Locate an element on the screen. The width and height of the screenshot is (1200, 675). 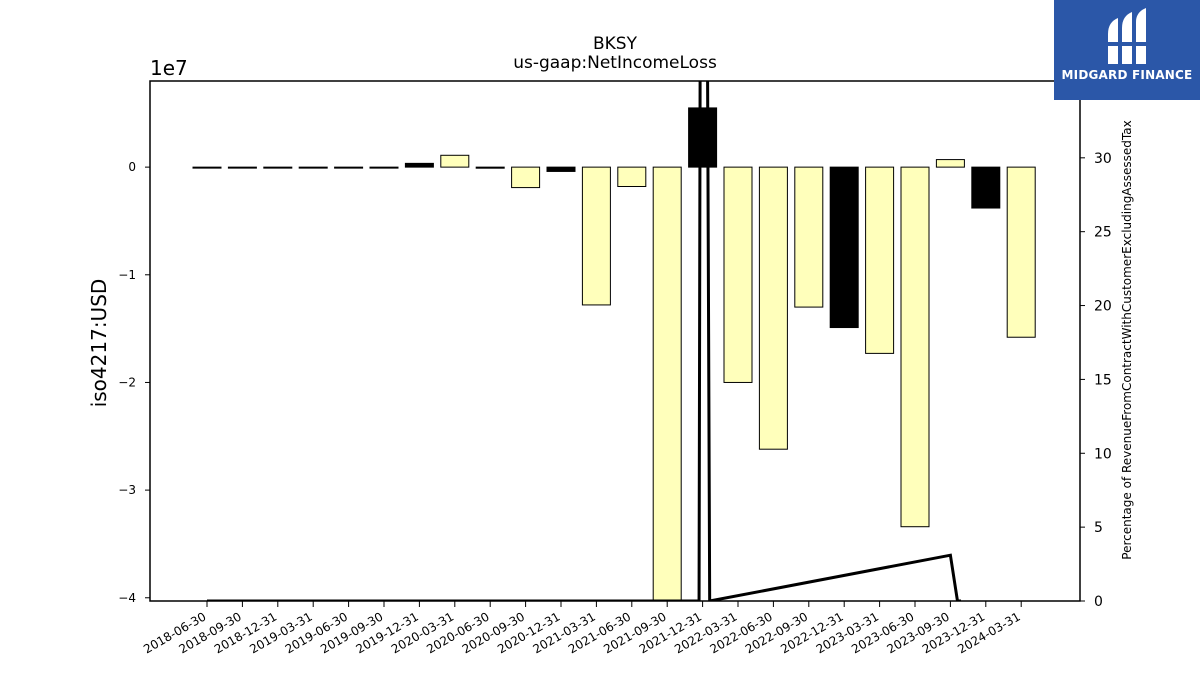
midgard-logo-icon is located at coordinates (1127, 36).